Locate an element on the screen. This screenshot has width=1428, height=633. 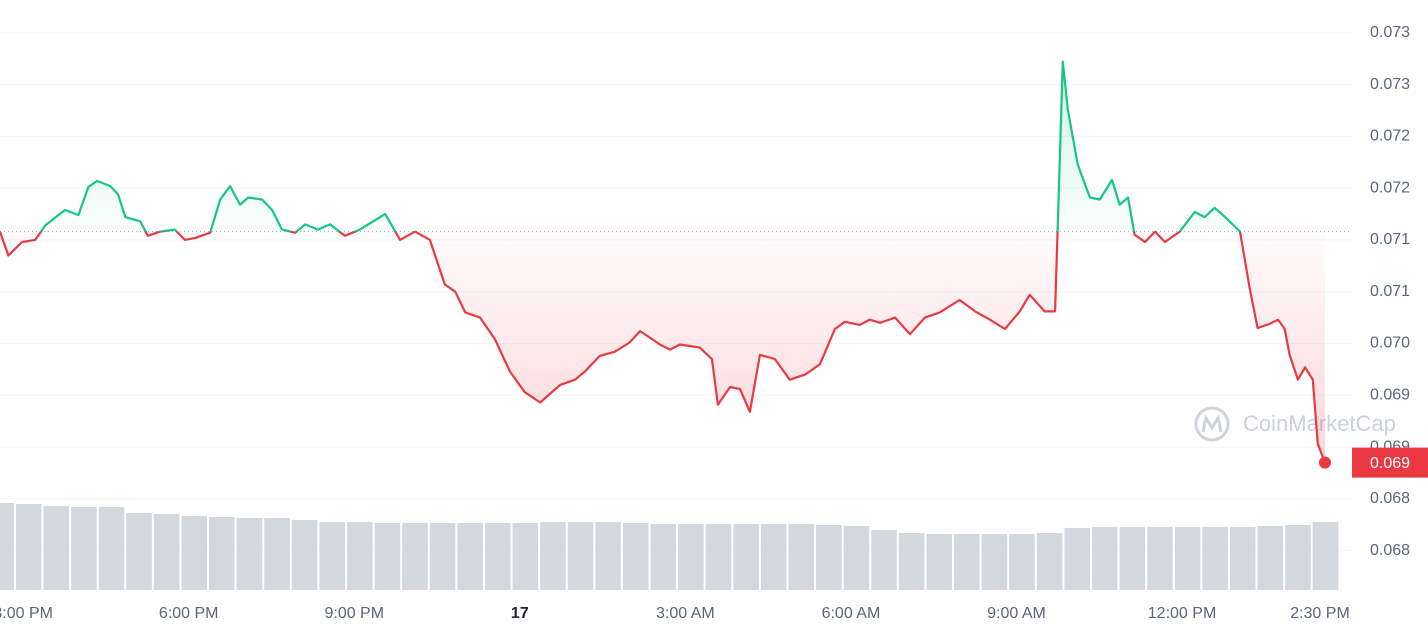
watermark-logo is located at coordinates (1212, 424).